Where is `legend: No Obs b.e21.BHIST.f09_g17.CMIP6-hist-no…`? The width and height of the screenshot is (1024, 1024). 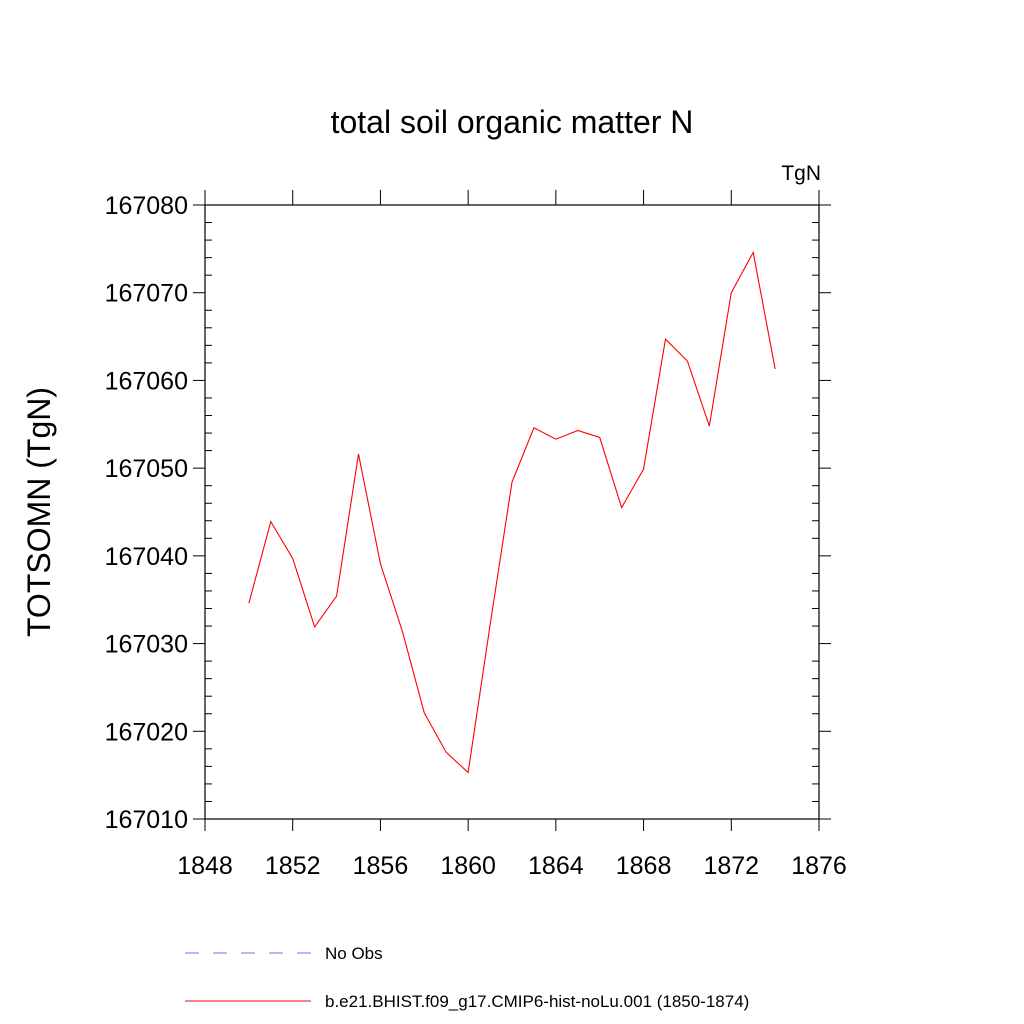 legend: No Obs b.e21.BHIST.f09_g17.CMIP6-hist-no… is located at coordinates (467, 977).